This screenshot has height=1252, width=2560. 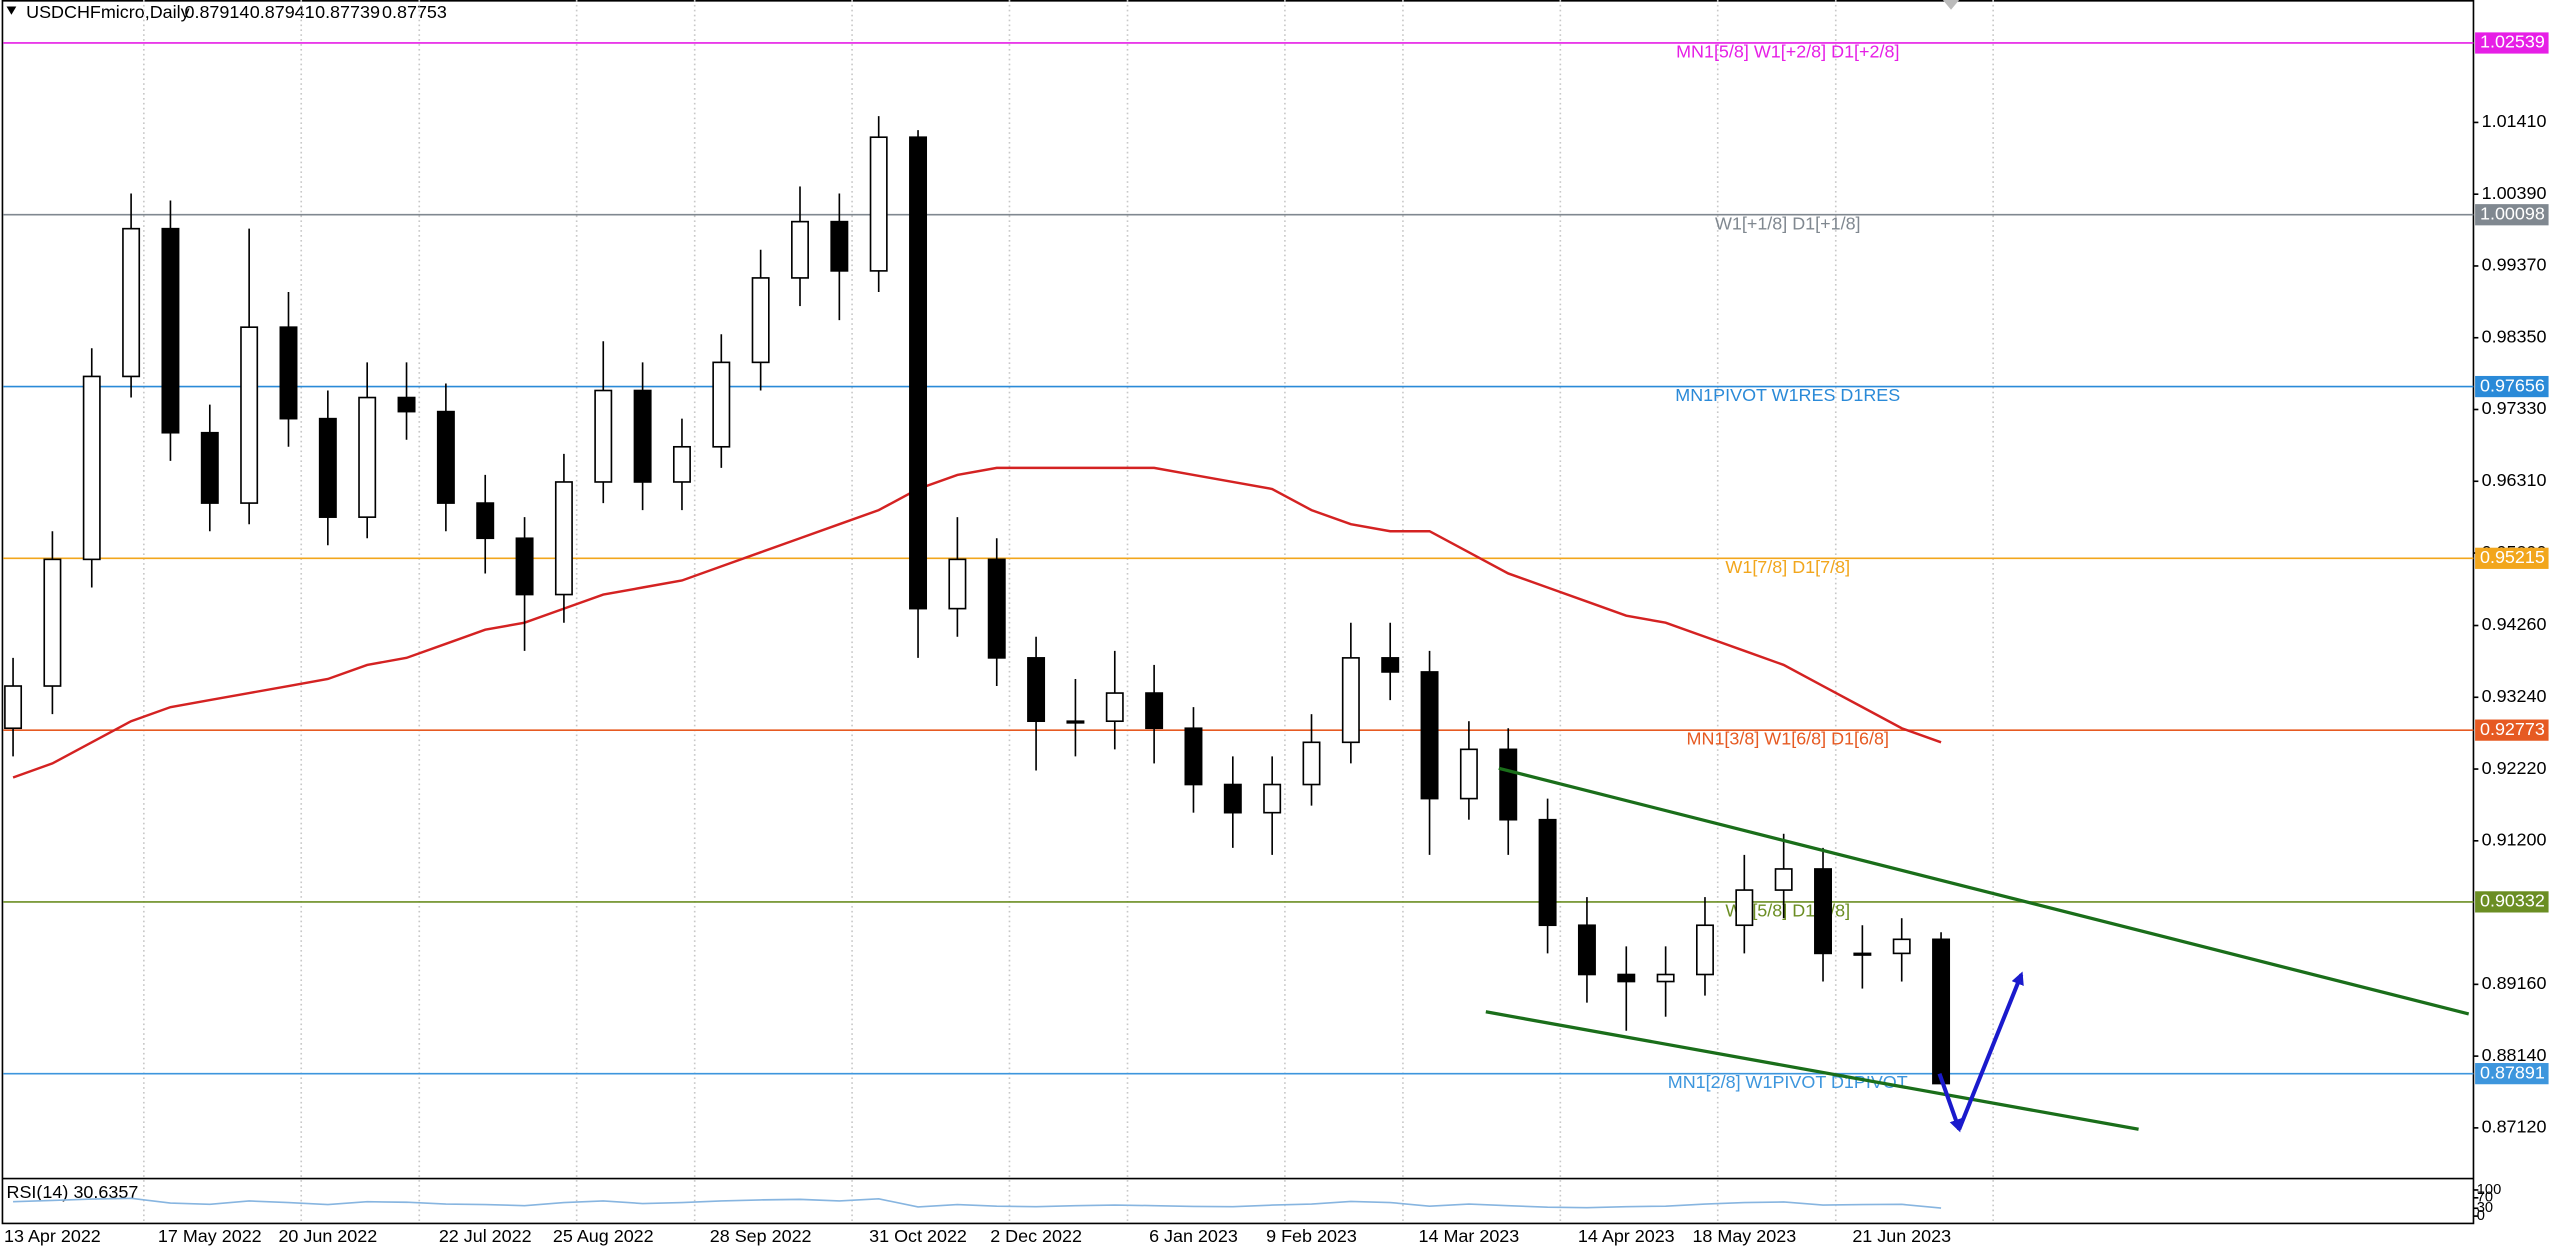 I want to click on rsi-tick-label: 70, so click(x=2485, y=1198).